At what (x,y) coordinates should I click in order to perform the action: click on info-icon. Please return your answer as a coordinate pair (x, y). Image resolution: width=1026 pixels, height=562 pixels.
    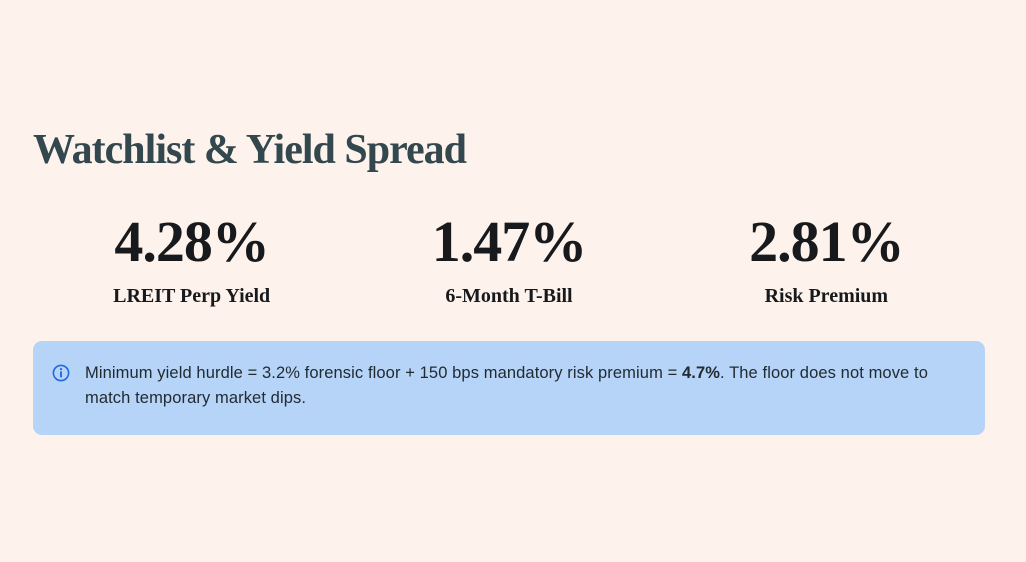
    Looking at the image, I should click on (61, 373).